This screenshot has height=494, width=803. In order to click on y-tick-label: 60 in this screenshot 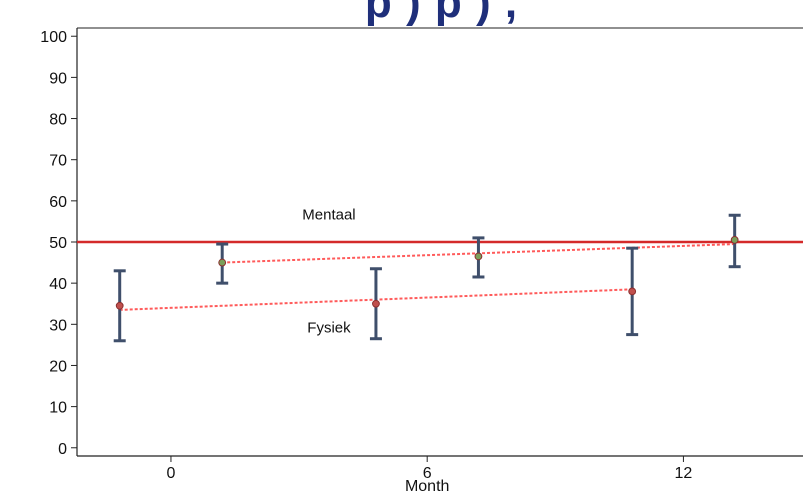, I will do `click(58, 202)`.